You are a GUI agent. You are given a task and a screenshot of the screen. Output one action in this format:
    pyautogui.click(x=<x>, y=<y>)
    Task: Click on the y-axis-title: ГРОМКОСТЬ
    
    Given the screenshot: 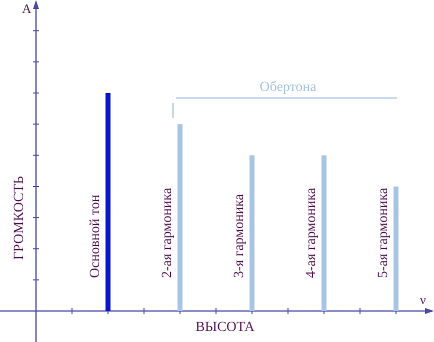 What is the action you would take?
    pyautogui.click(x=19, y=218)
    